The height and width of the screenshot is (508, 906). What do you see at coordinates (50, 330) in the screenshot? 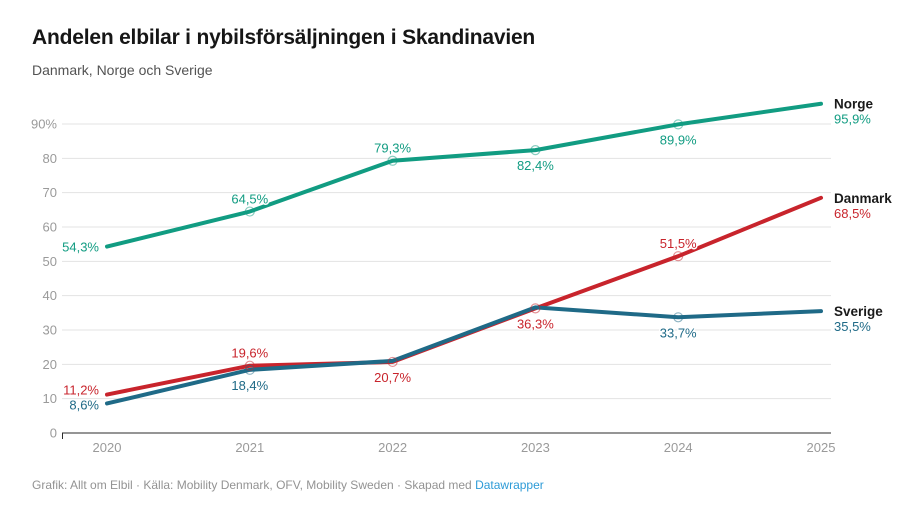
I see `y-tick-label: 30` at bounding box center [50, 330].